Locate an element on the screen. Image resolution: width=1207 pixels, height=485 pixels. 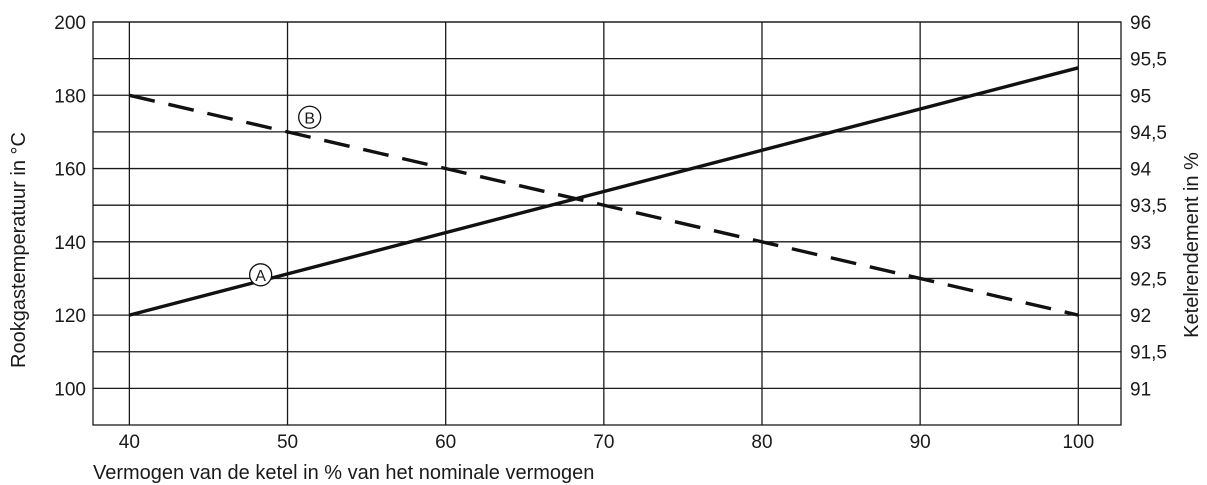
y-left-tick-label: 140 is located at coordinates (70, 243).